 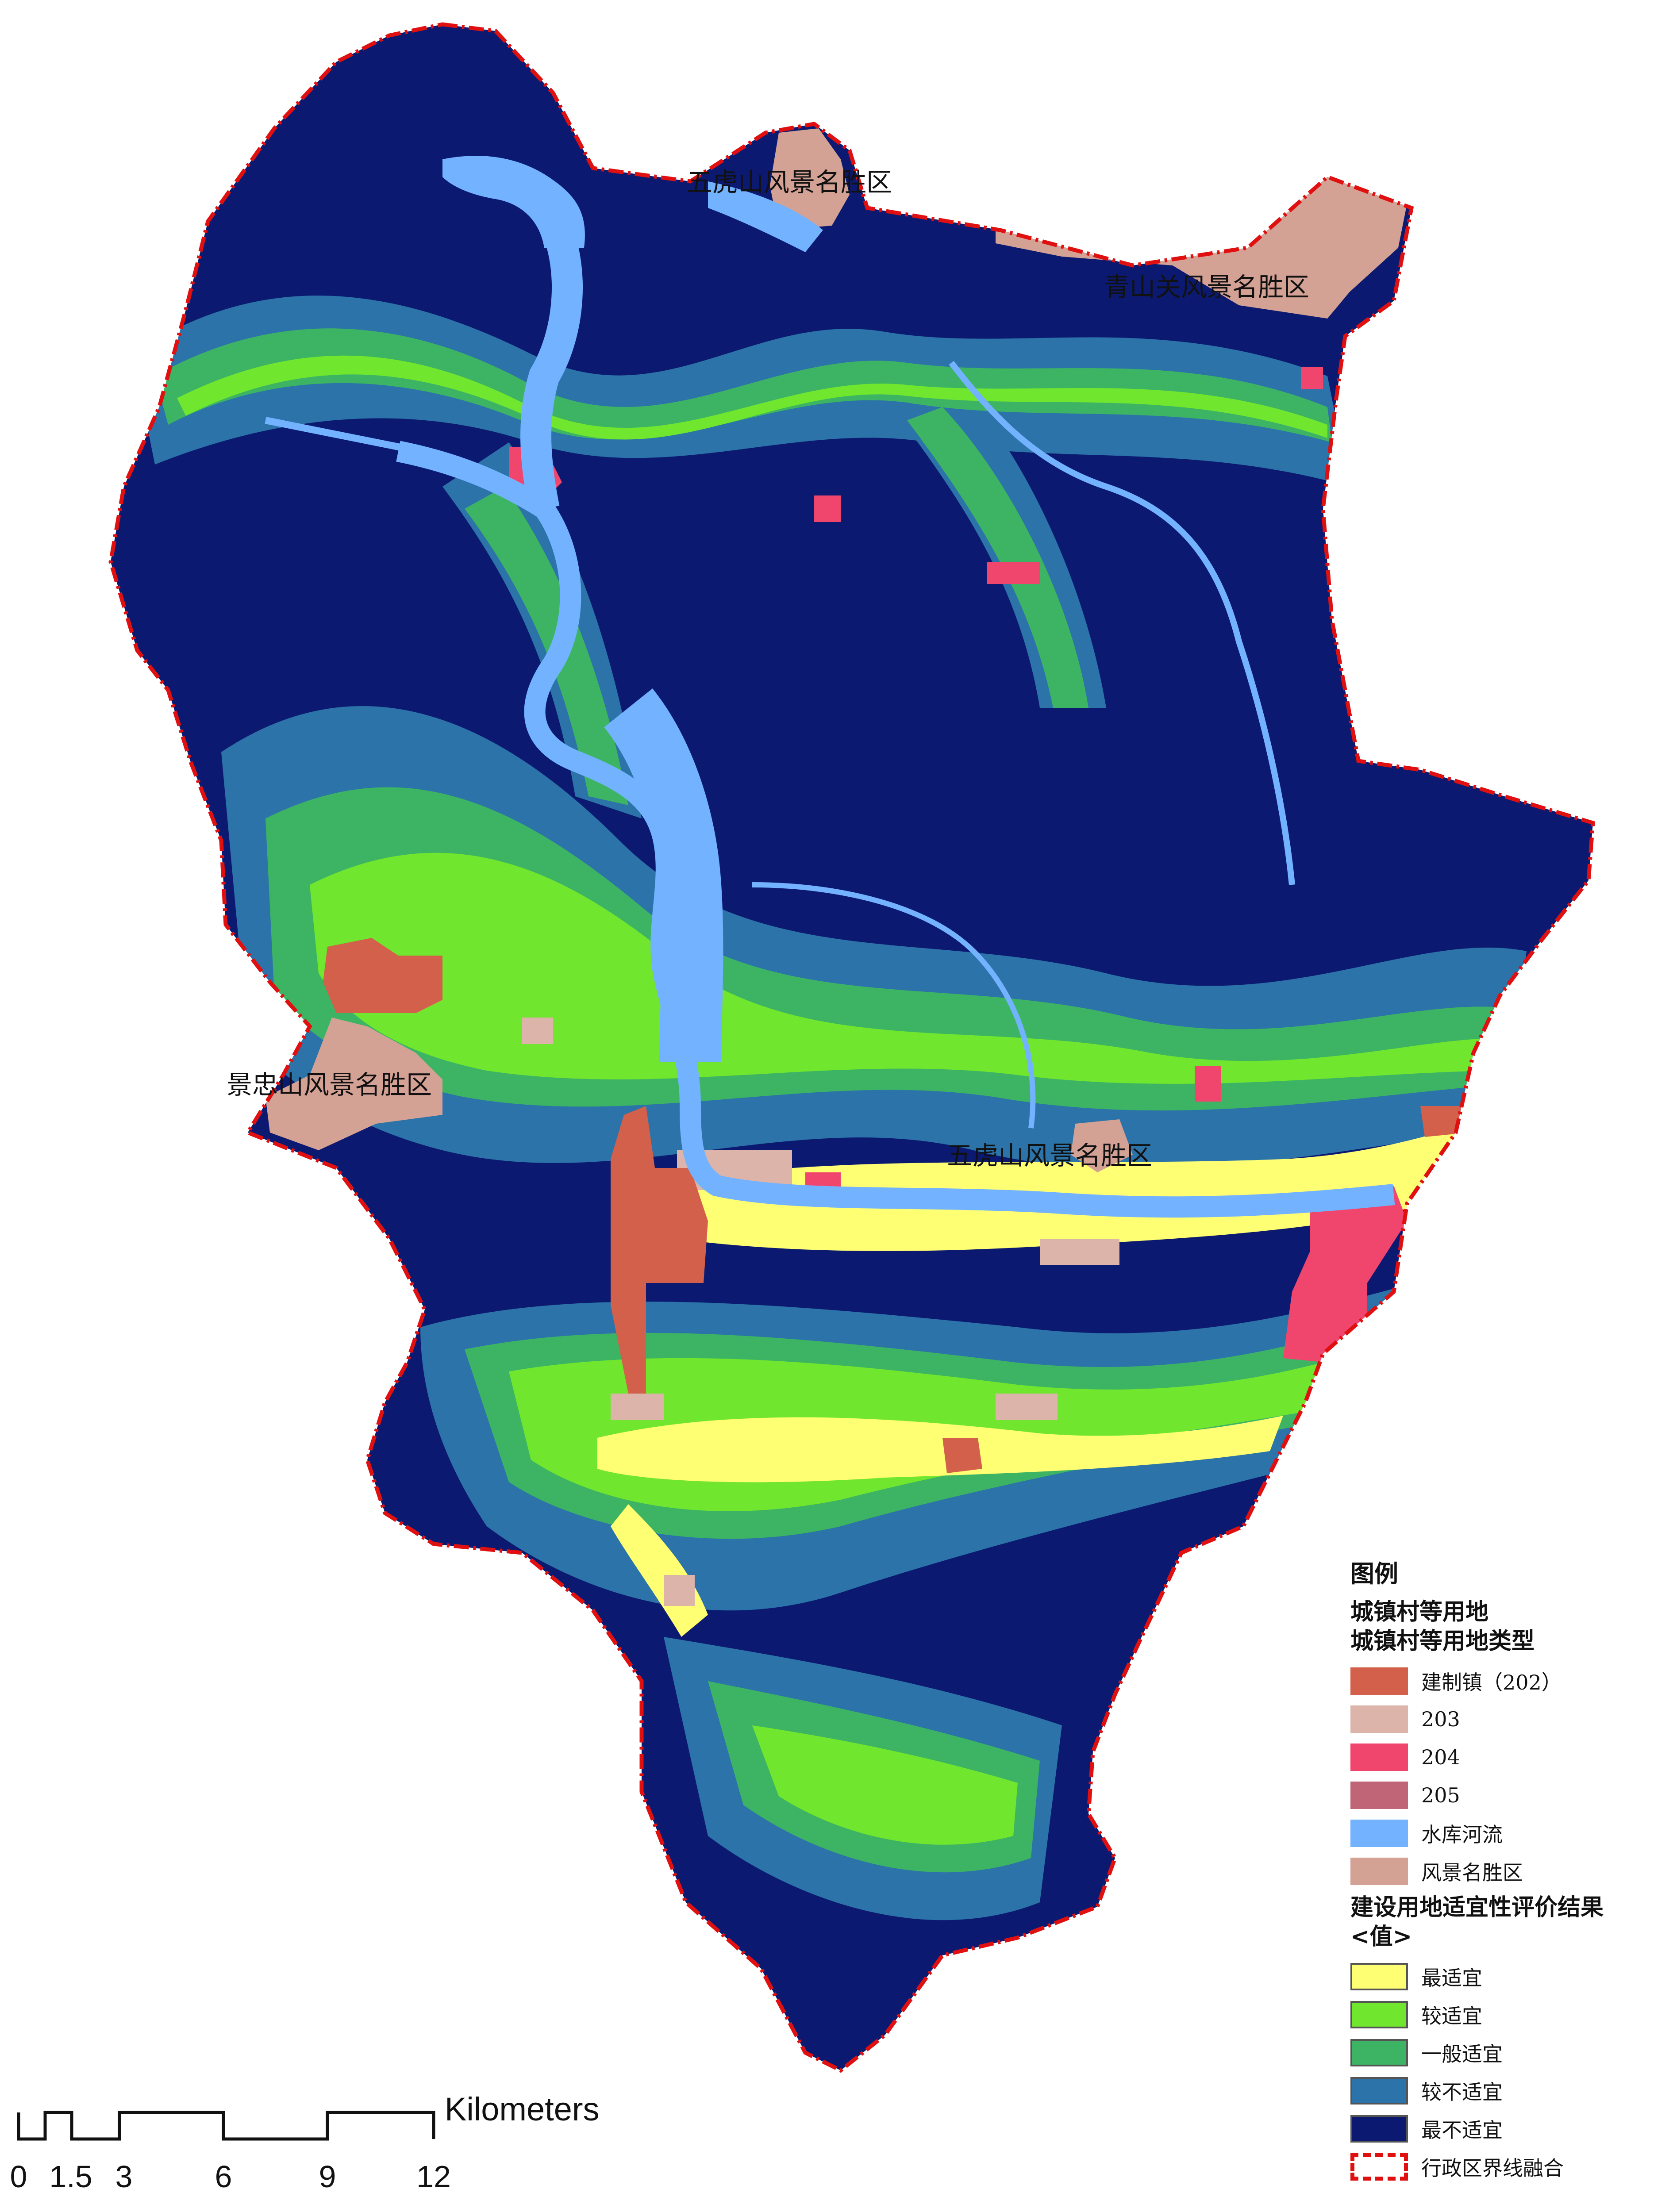 I want to click on legend-group2-title: 建设用地适宜性评价结果, so click(x=1477, y=1908).